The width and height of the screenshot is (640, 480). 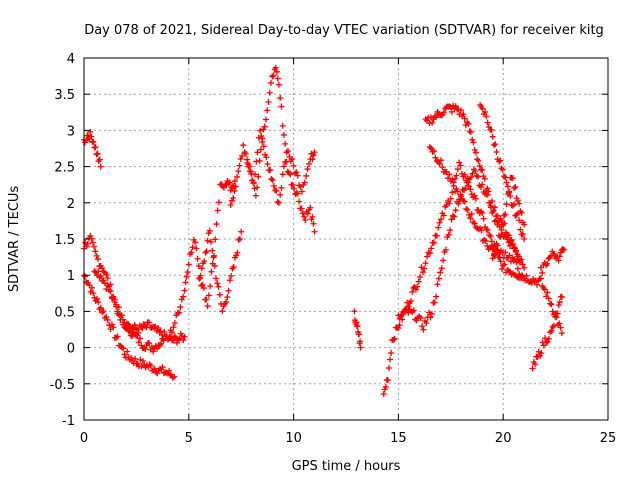 I want to click on y-tick-label: 0.5, so click(x=64, y=312).